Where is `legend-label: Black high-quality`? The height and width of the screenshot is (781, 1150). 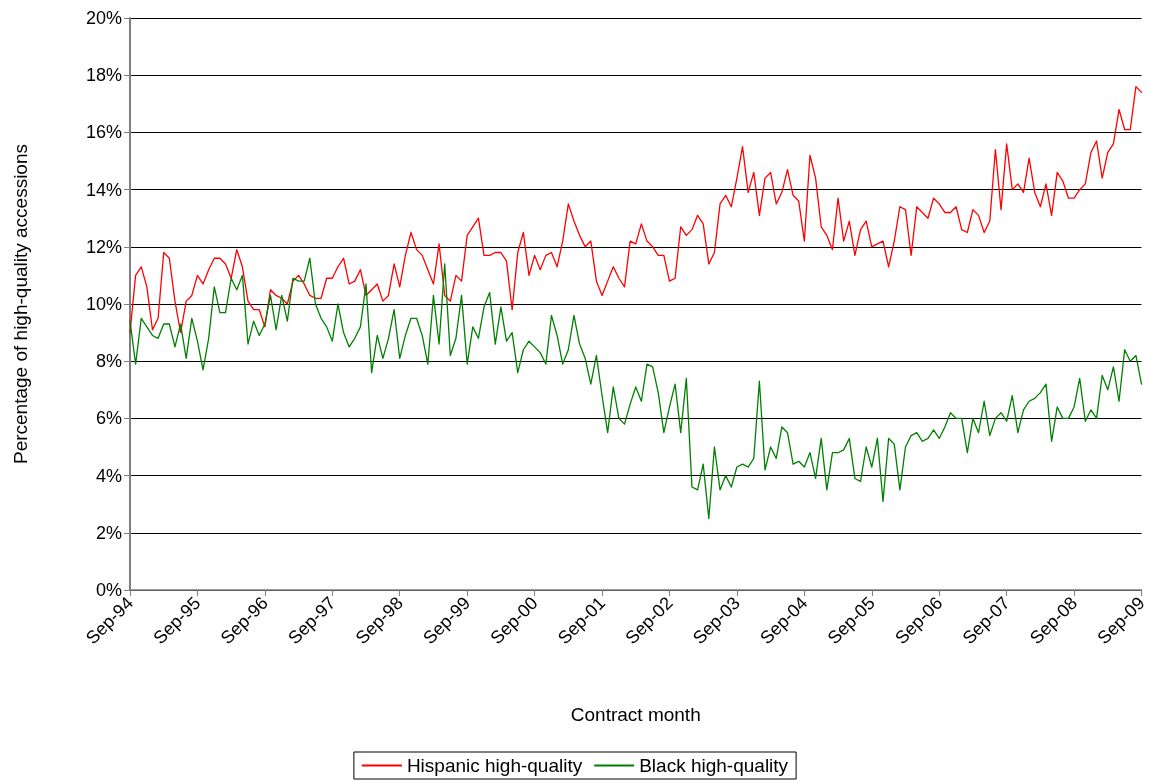
legend-label: Black high-quality is located at coordinates (714, 765).